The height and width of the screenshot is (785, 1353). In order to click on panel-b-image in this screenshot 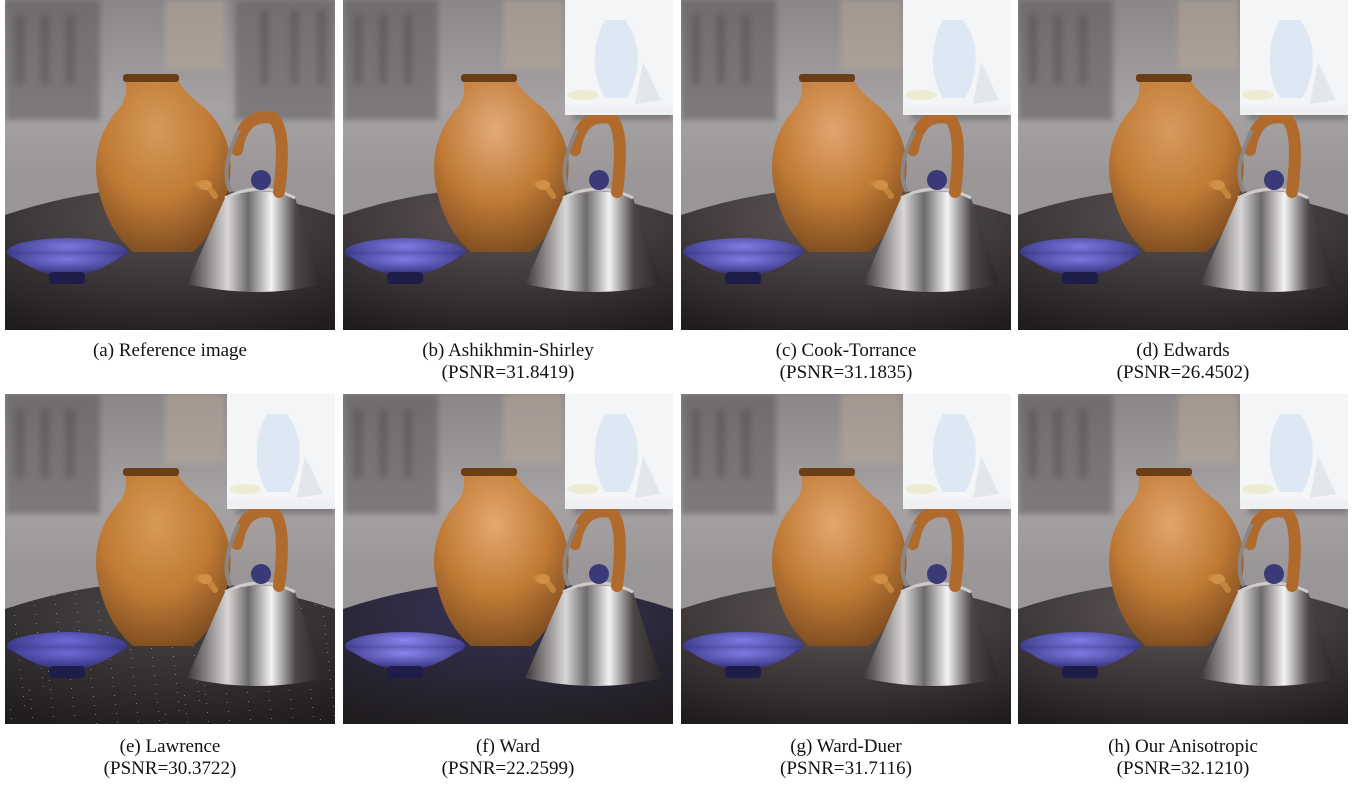, I will do `click(508, 165)`.